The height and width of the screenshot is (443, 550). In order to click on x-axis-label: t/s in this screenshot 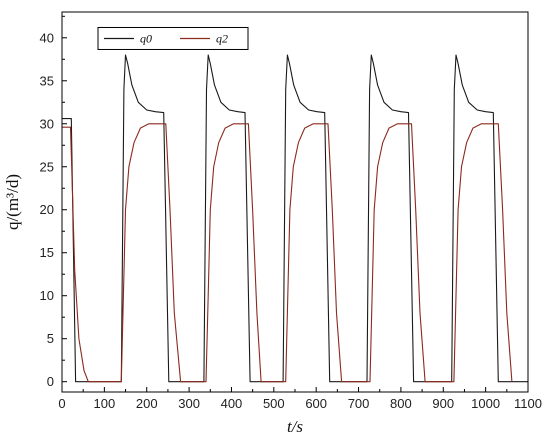, I will do `click(295, 426)`.